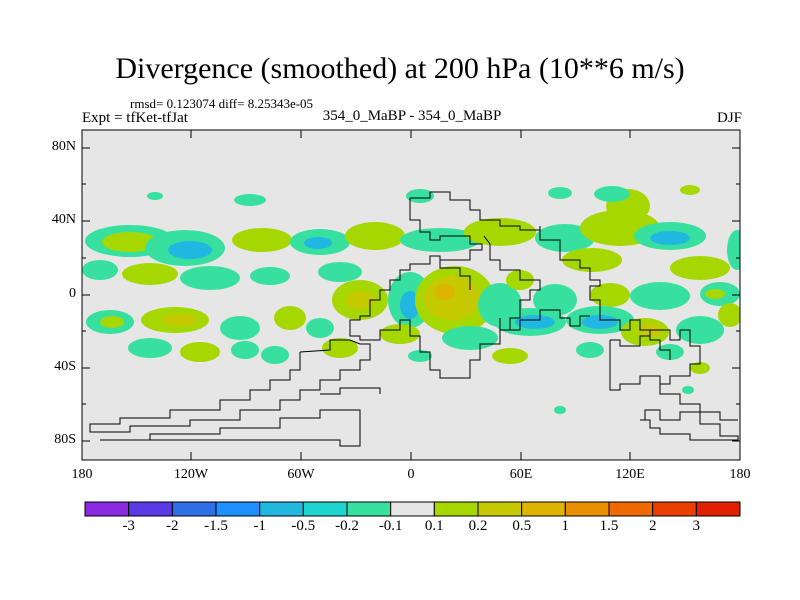 The image size is (800, 600). I want to click on colorbar-label: -1.5, so click(216, 526).